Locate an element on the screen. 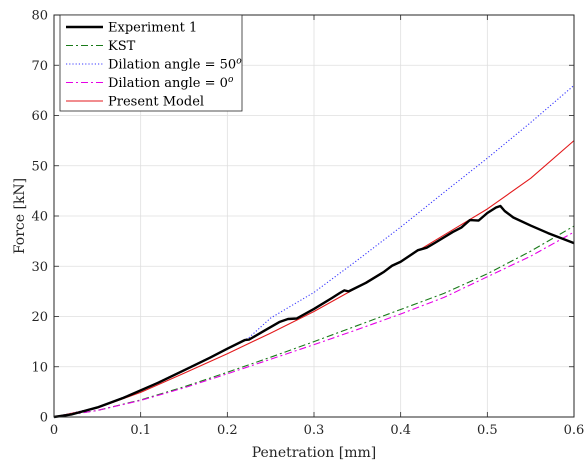 Image resolution: width=587 pixels, height=467 pixels. y-tick-label: 70 is located at coordinates (39, 66).